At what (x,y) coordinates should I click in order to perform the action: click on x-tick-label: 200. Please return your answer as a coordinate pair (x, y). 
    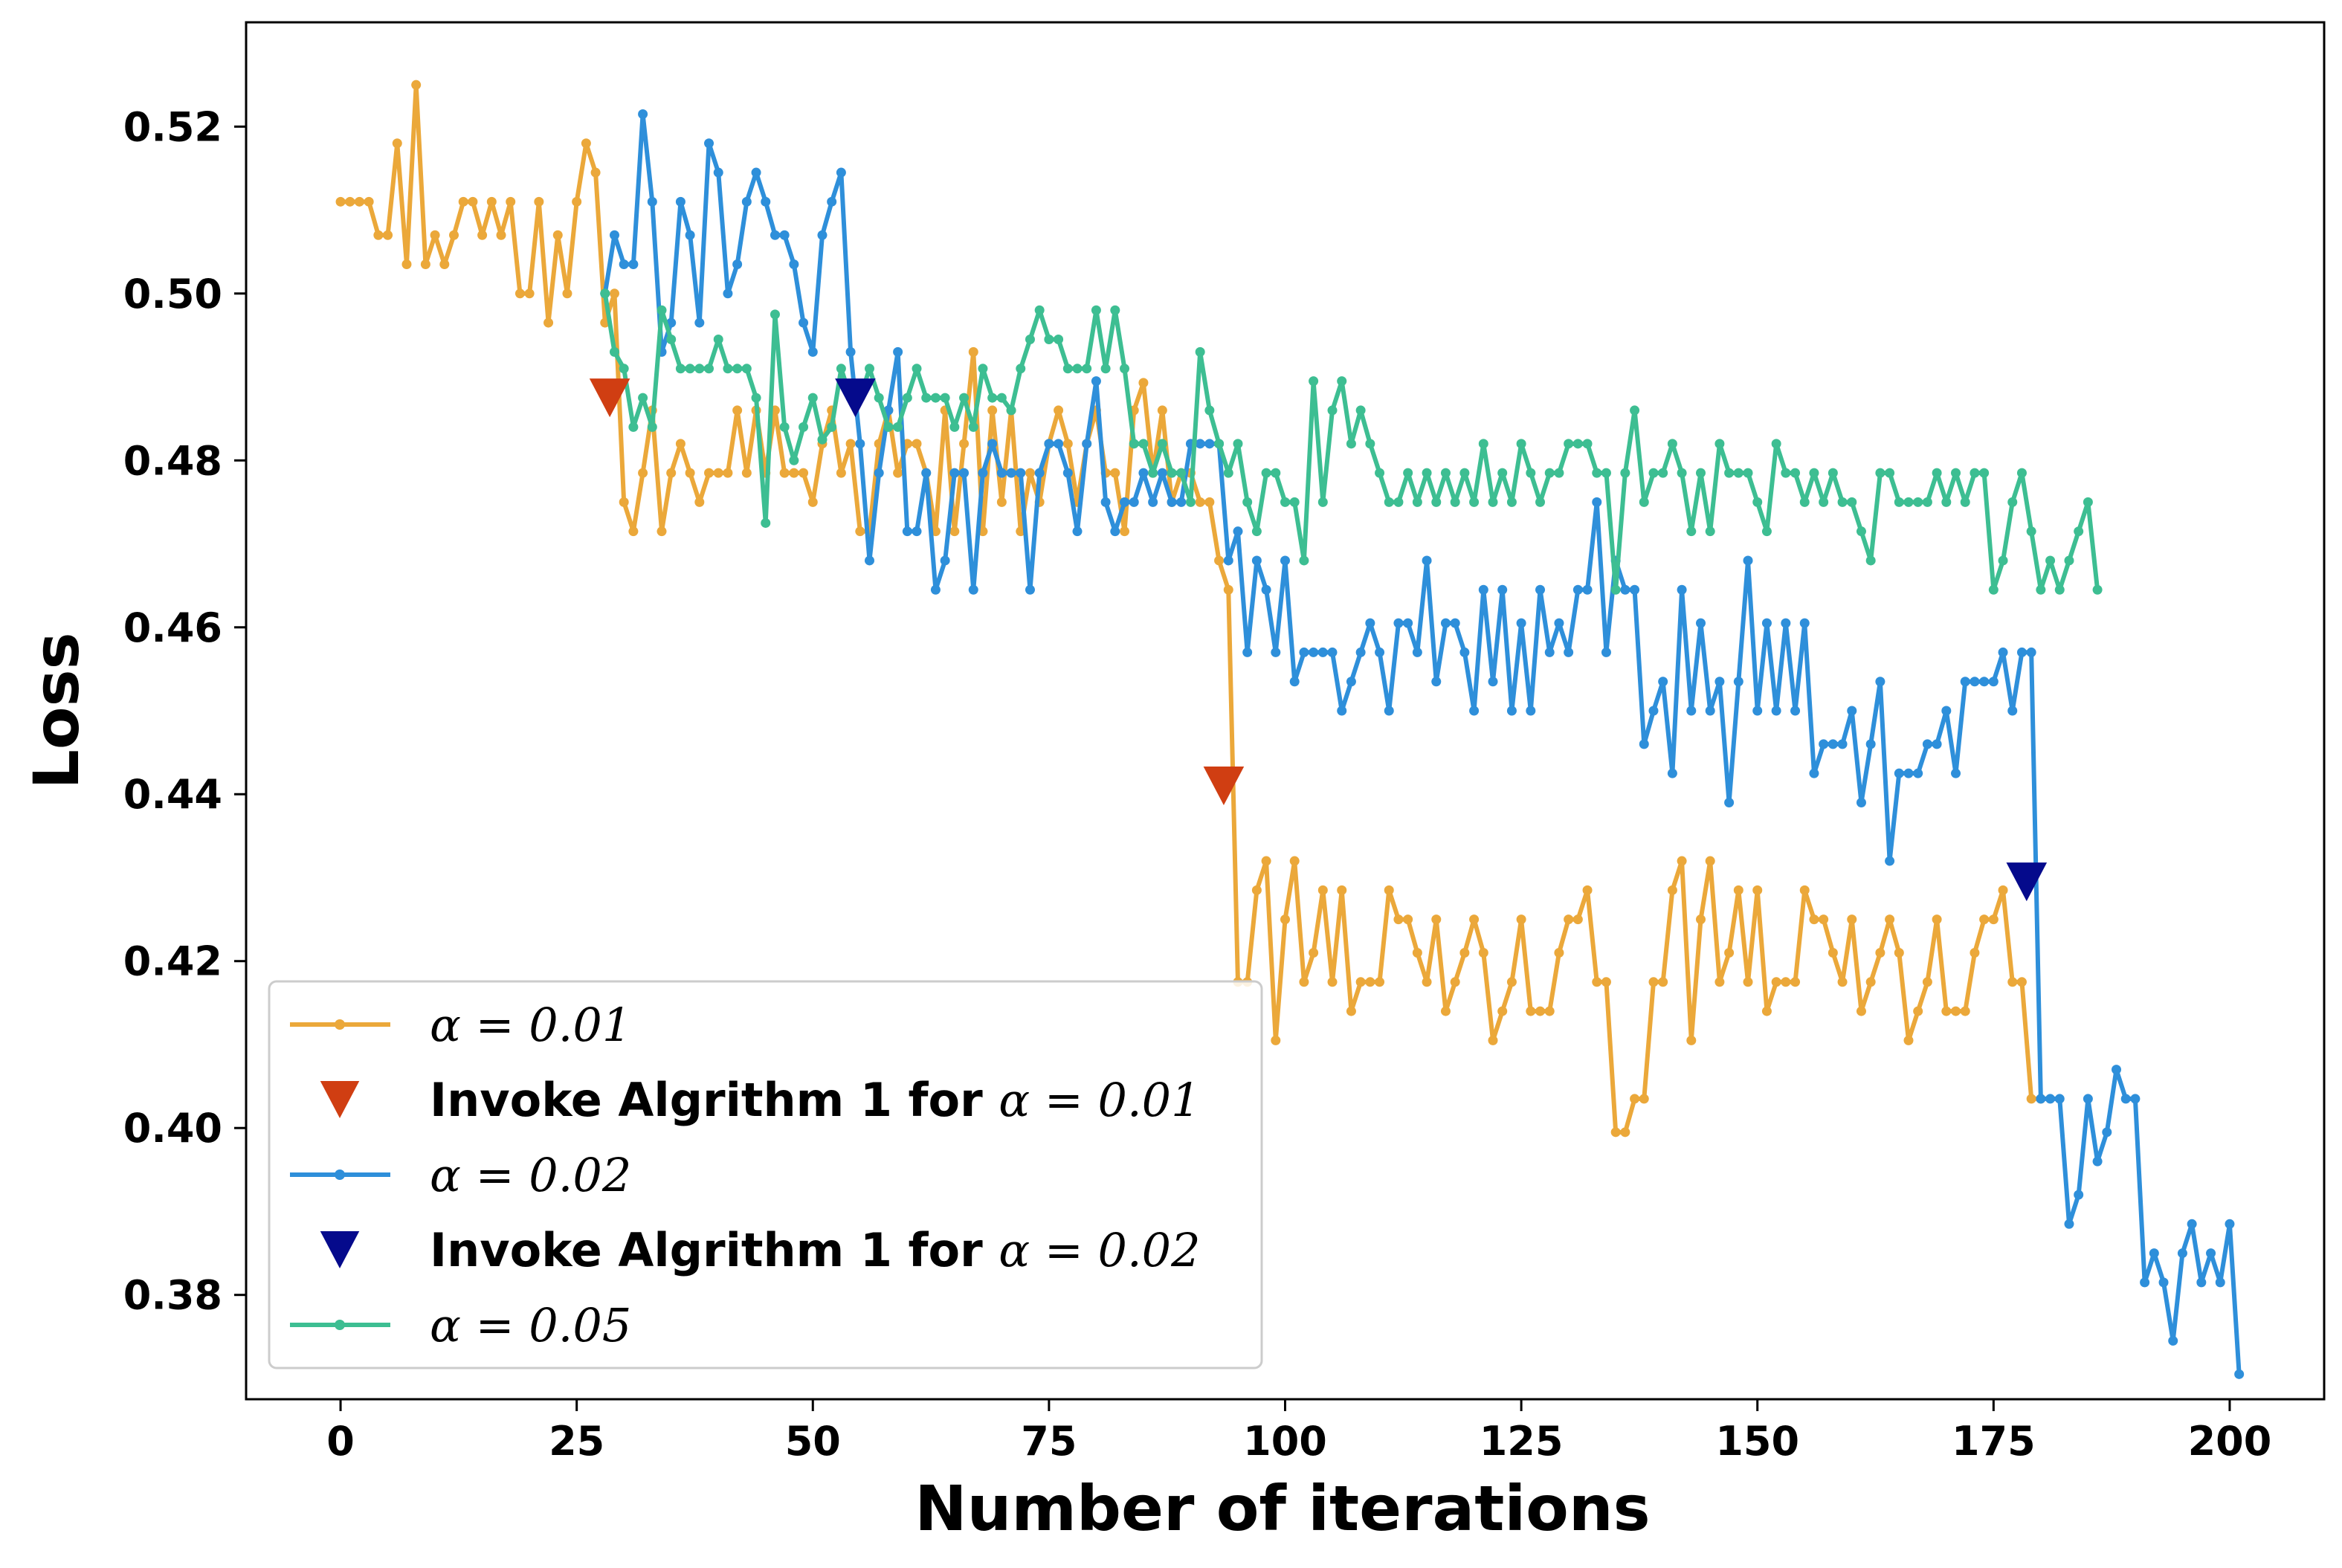
    Looking at the image, I should click on (2230, 1441).